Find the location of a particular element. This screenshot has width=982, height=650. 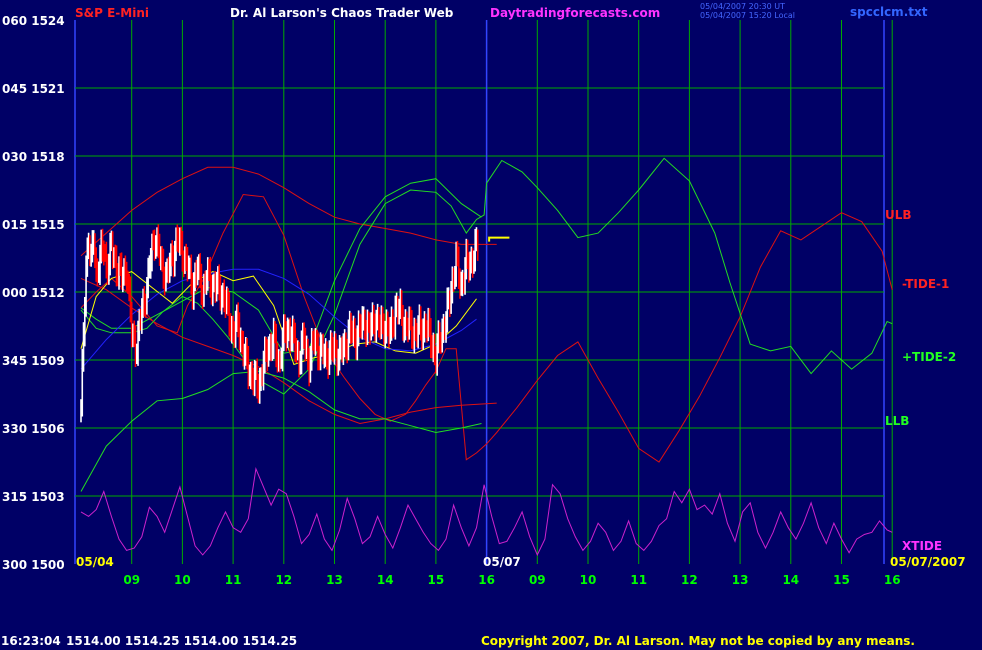

y-tick-label: 330 1506 is located at coordinates (33, 429).